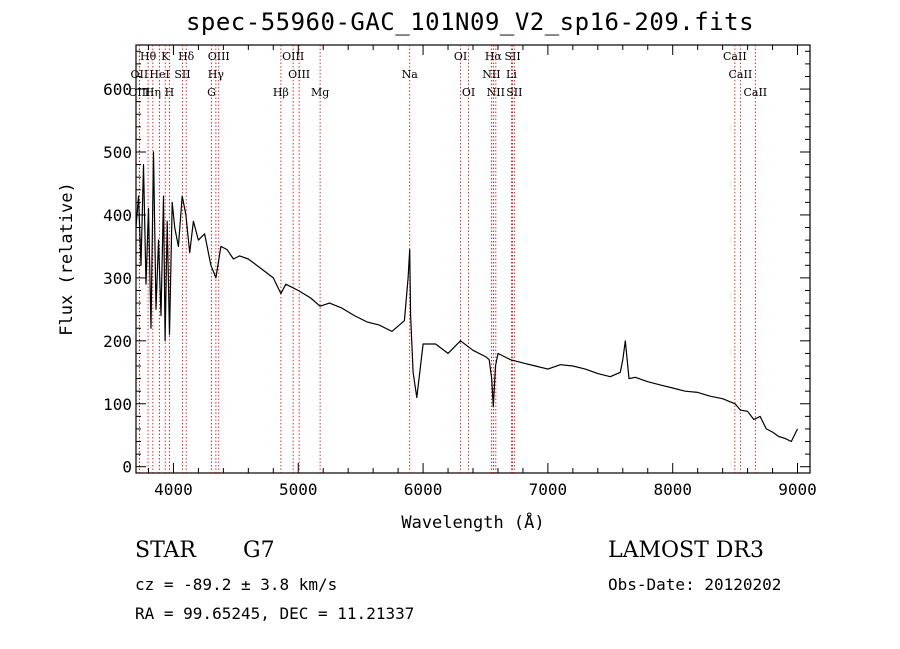 The width and height of the screenshot is (900, 649). I want to click on marker-label-7: SII, so click(512, 56).